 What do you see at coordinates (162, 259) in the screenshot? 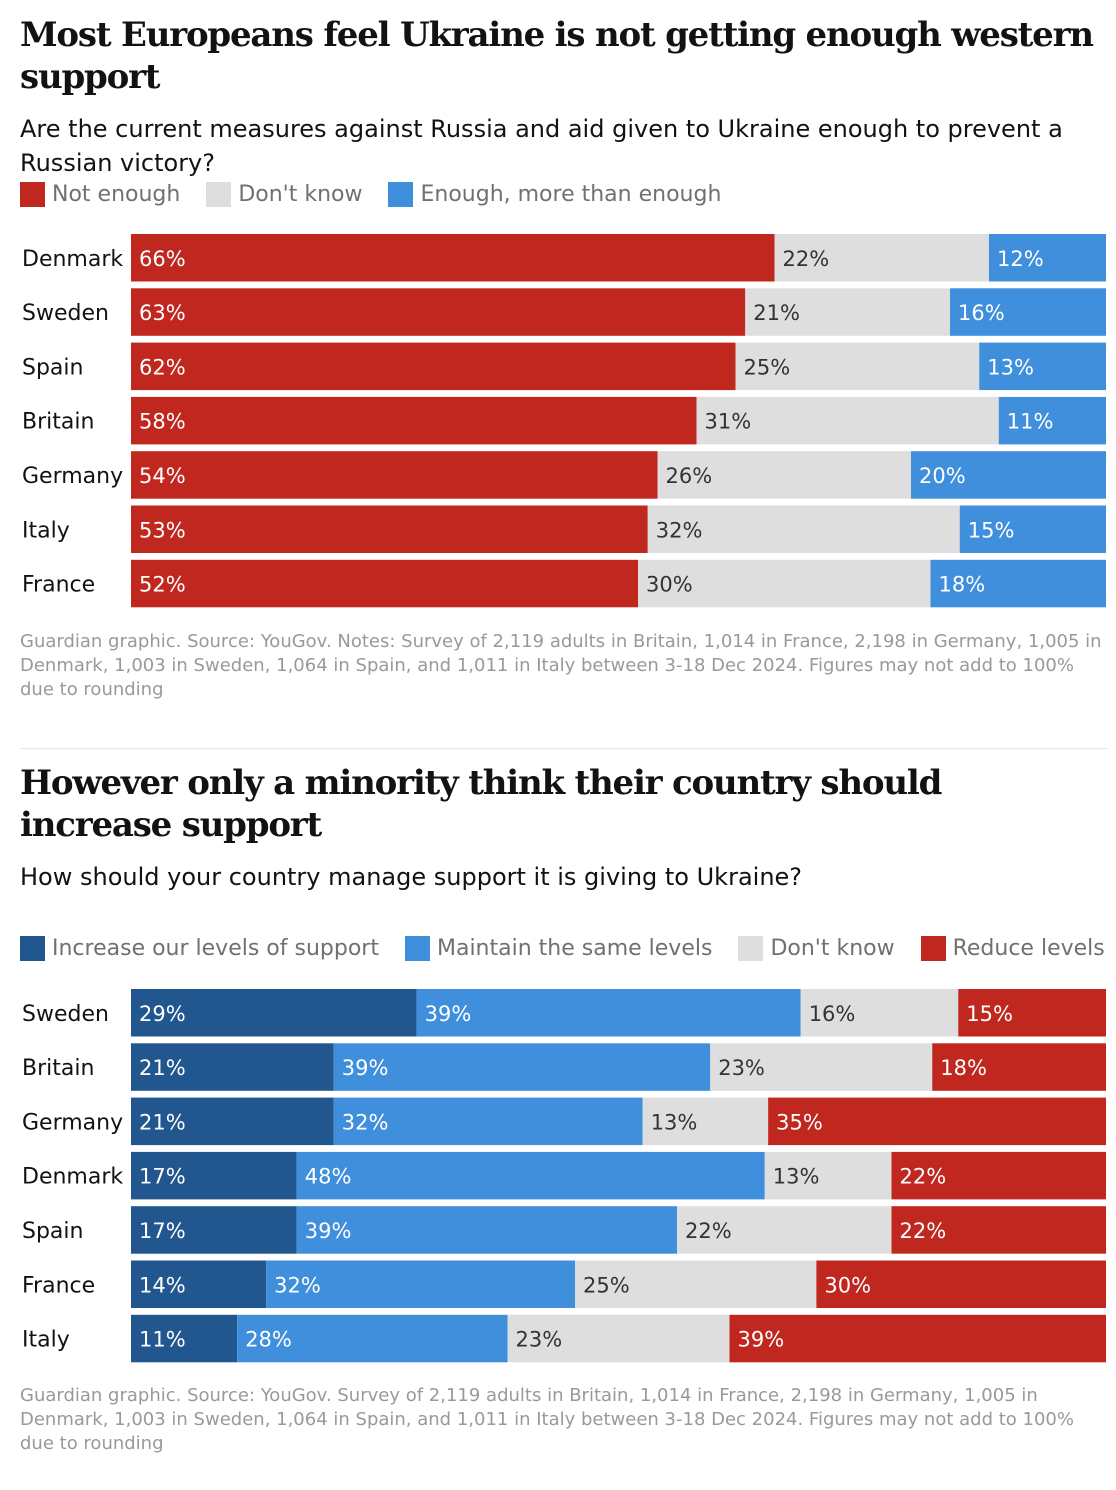
I see `data-label-denmark-not-enough: 66%` at bounding box center [162, 259].